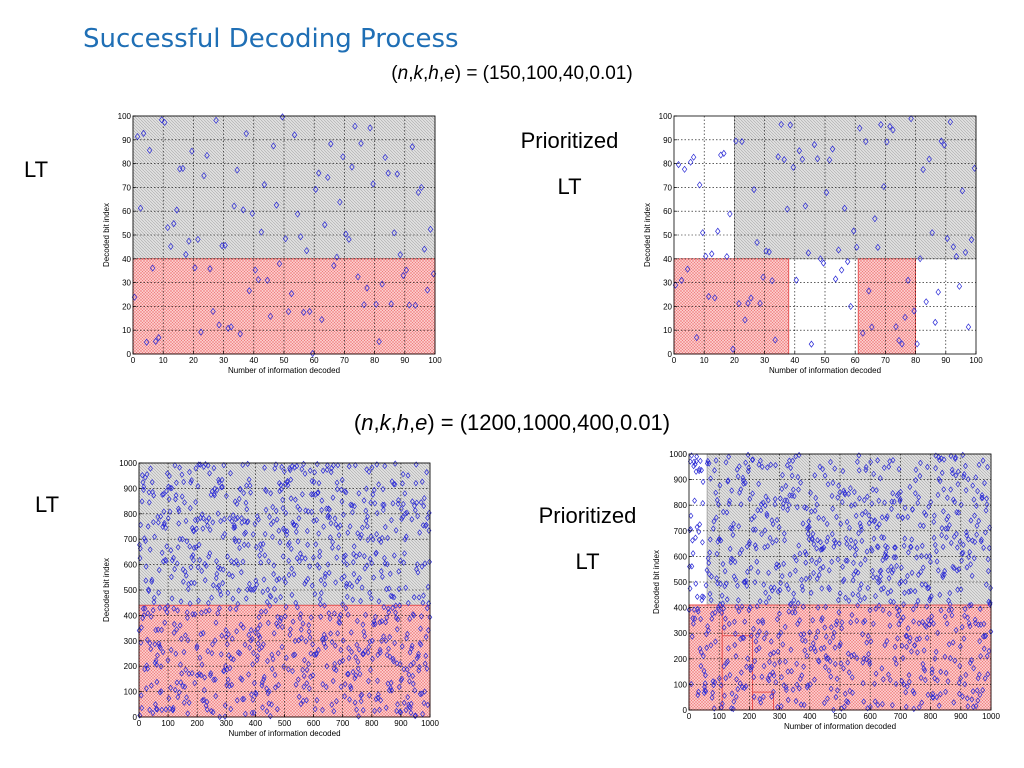  What do you see at coordinates (825, 370) in the screenshot?
I see `x-axis-label: Number of information decoded` at bounding box center [825, 370].